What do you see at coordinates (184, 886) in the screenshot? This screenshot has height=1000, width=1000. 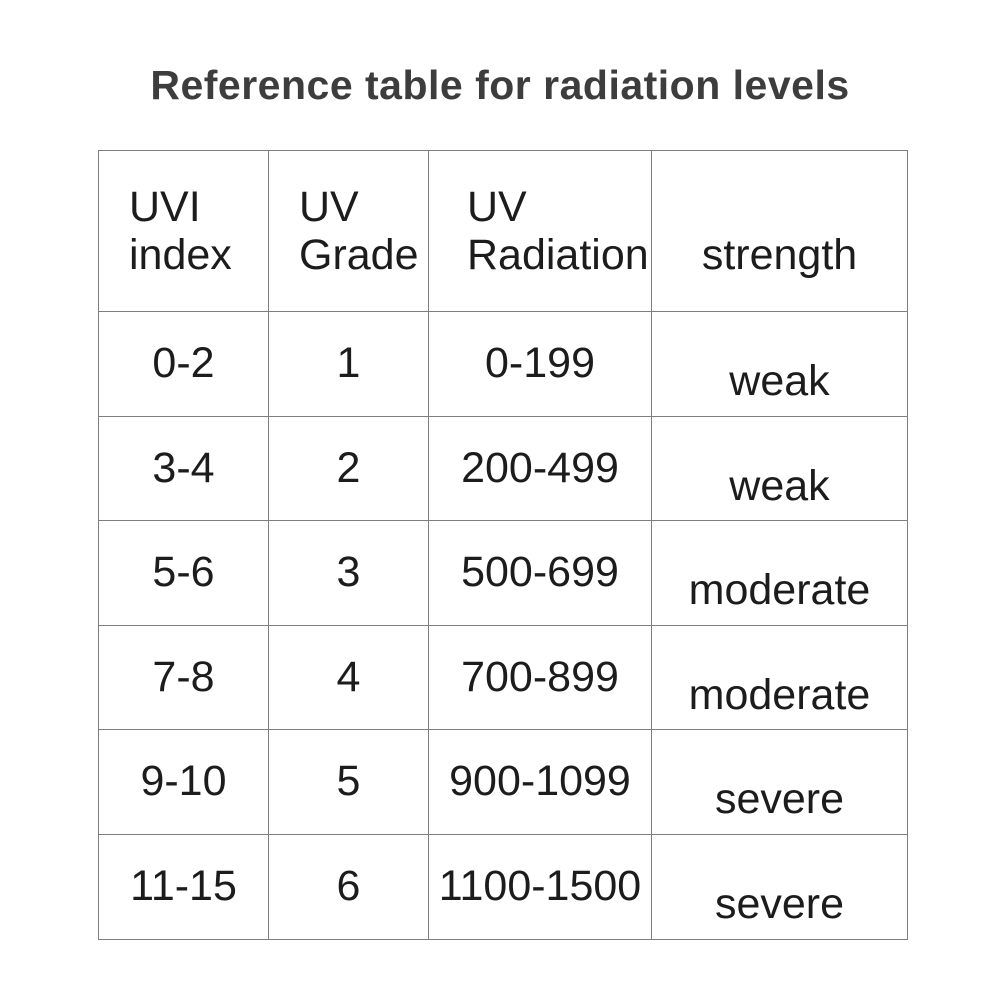 I see `cell-uvi-index: 11-15` at bounding box center [184, 886].